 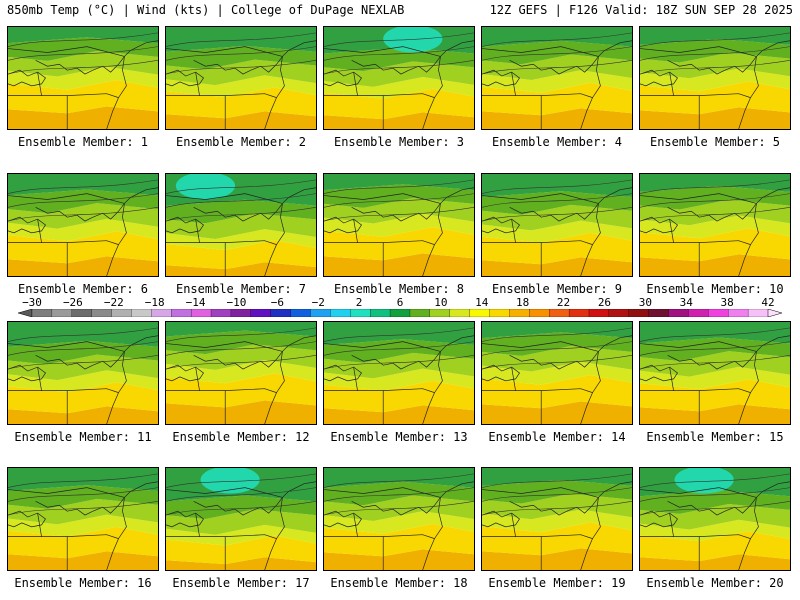 What do you see at coordinates (563, 302) in the screenshot?
I see `colorbar-tick-label: 22` at bounding box center [563, 302].